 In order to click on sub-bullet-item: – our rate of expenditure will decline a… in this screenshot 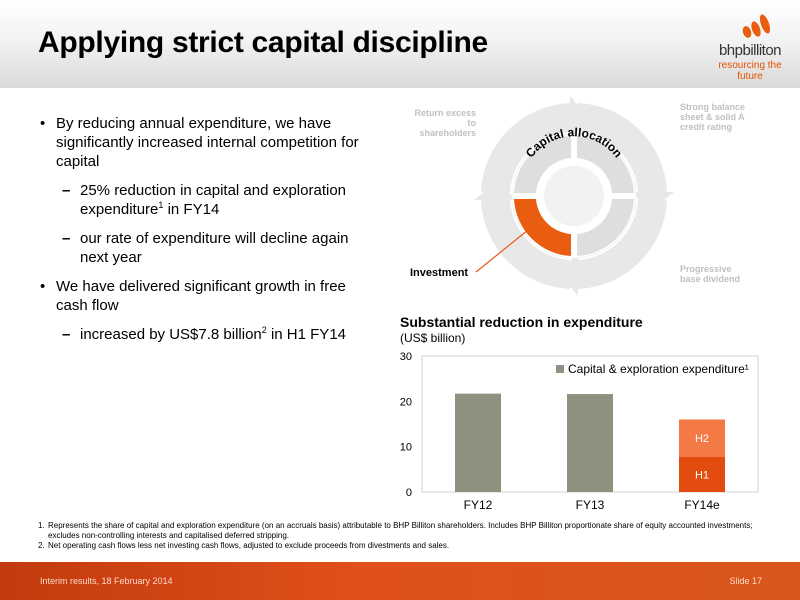, I will do `click(203, 248)`.